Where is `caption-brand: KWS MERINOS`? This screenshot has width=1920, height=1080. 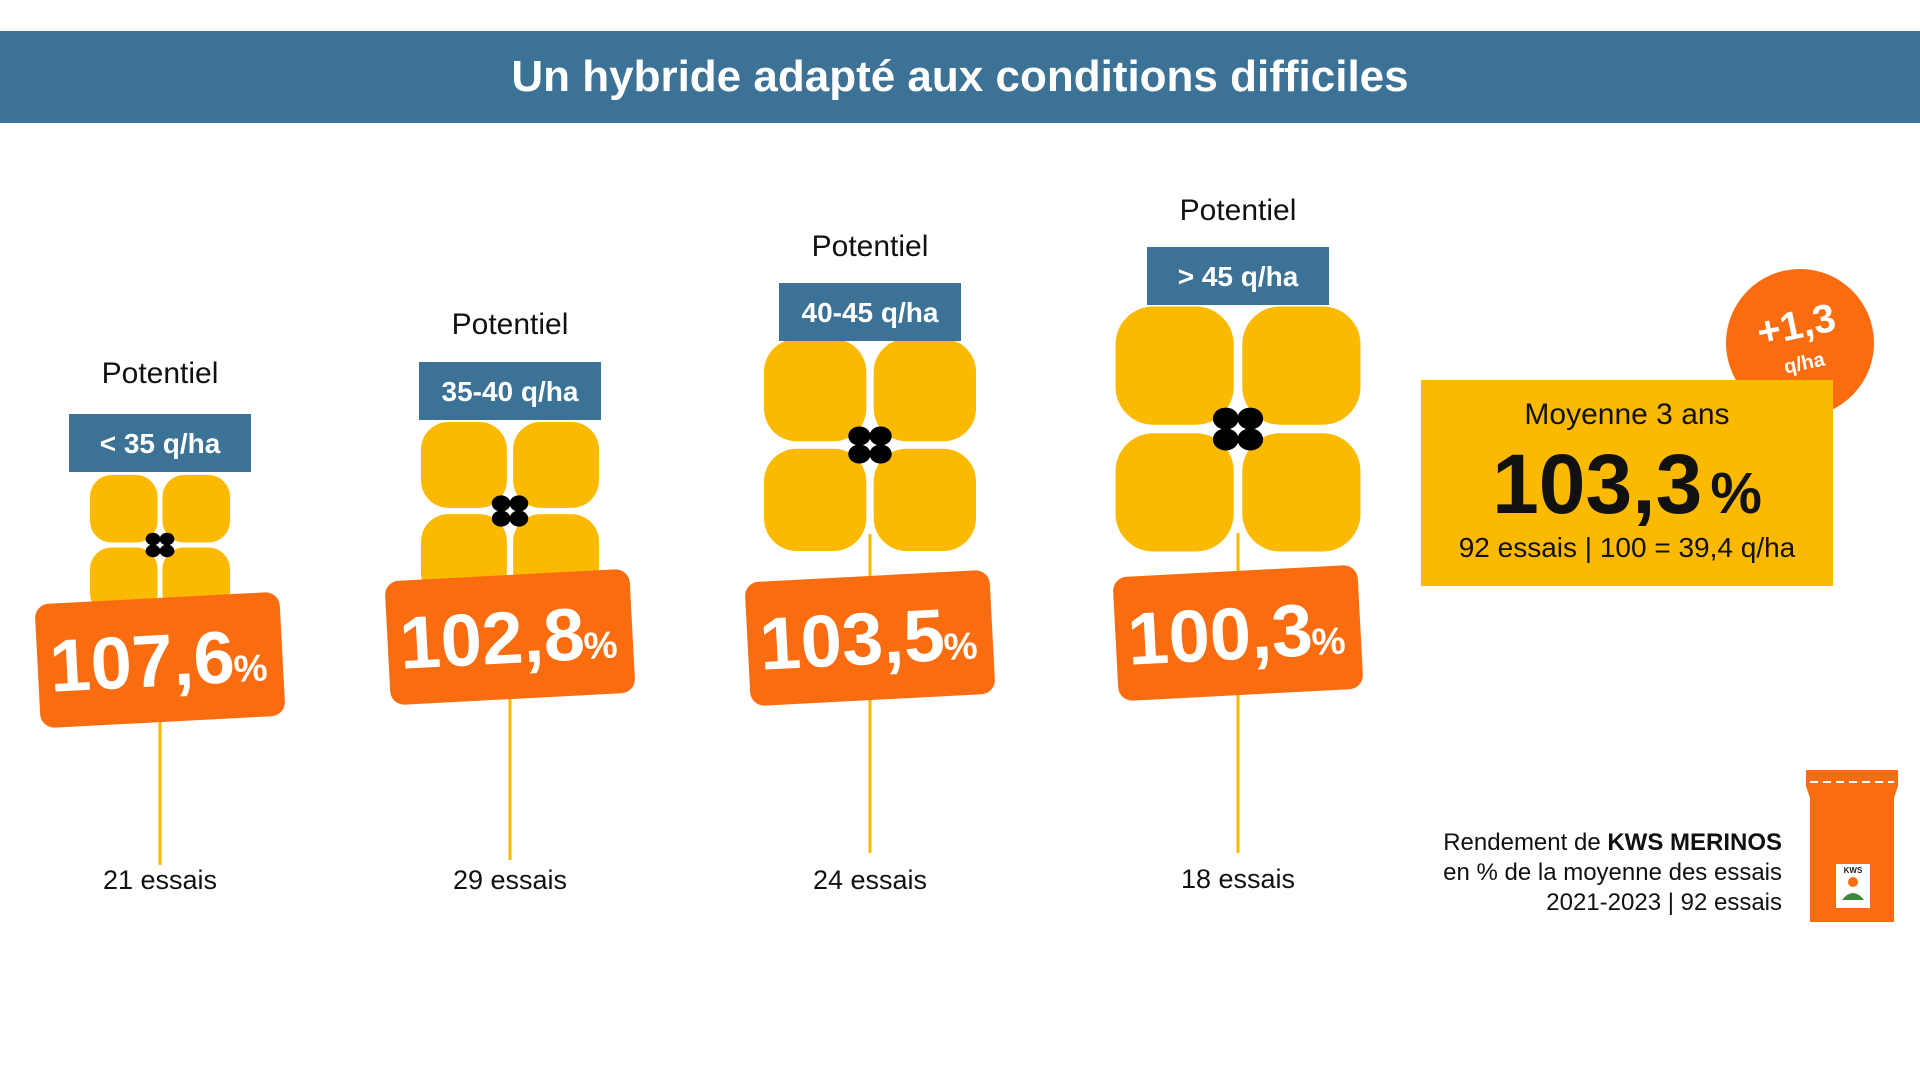
caption-brand: KWS MERINOS is located at coordinates (1694, 842).